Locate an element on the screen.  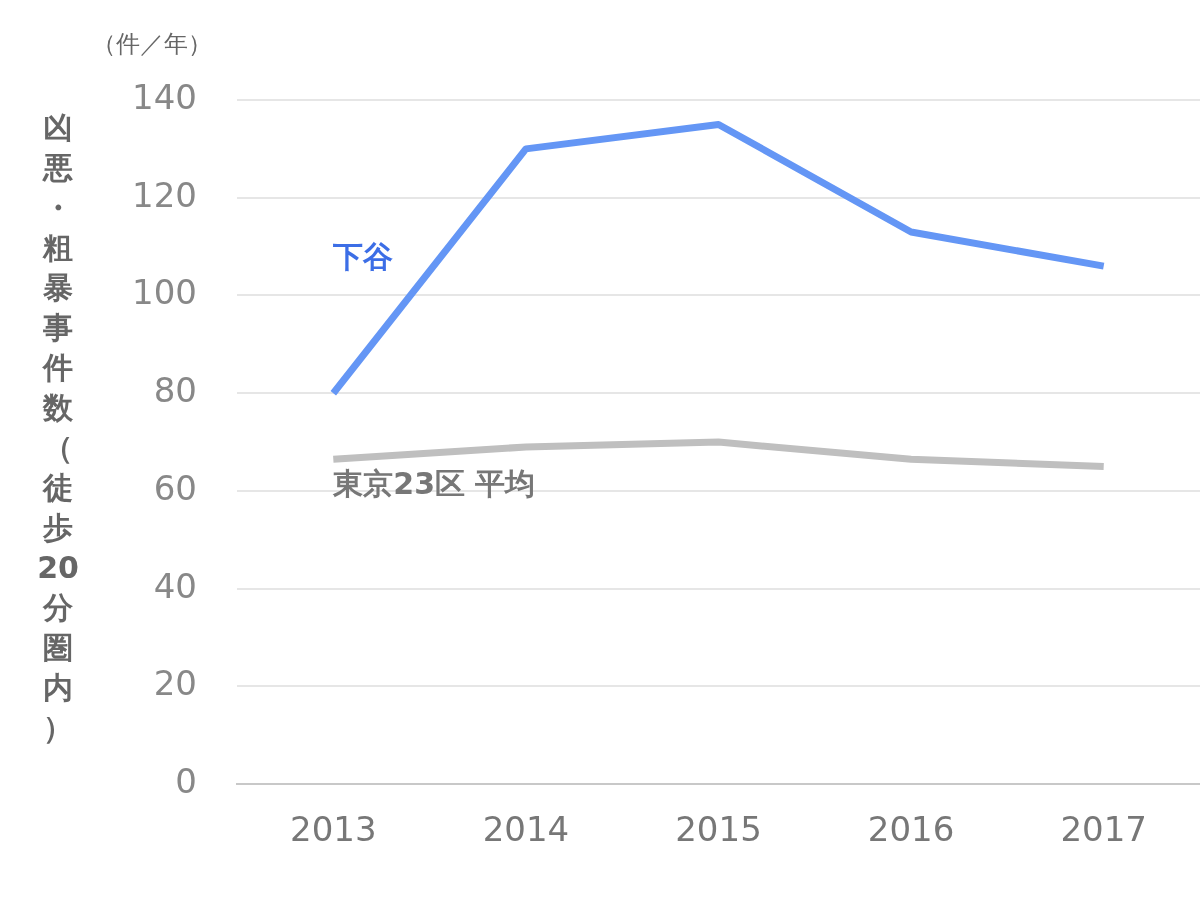
text: （件／年） is located at coordinates (152, 44).